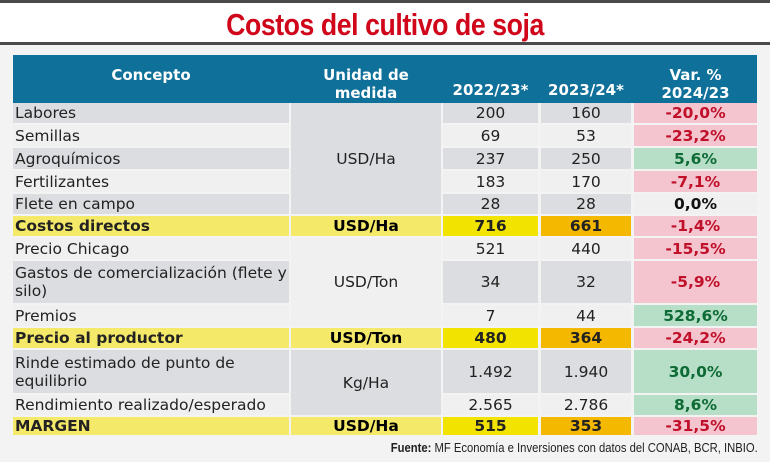  Describe the element at coordinates (385, 43) in the screenshot. I see `title-rule` at that location.